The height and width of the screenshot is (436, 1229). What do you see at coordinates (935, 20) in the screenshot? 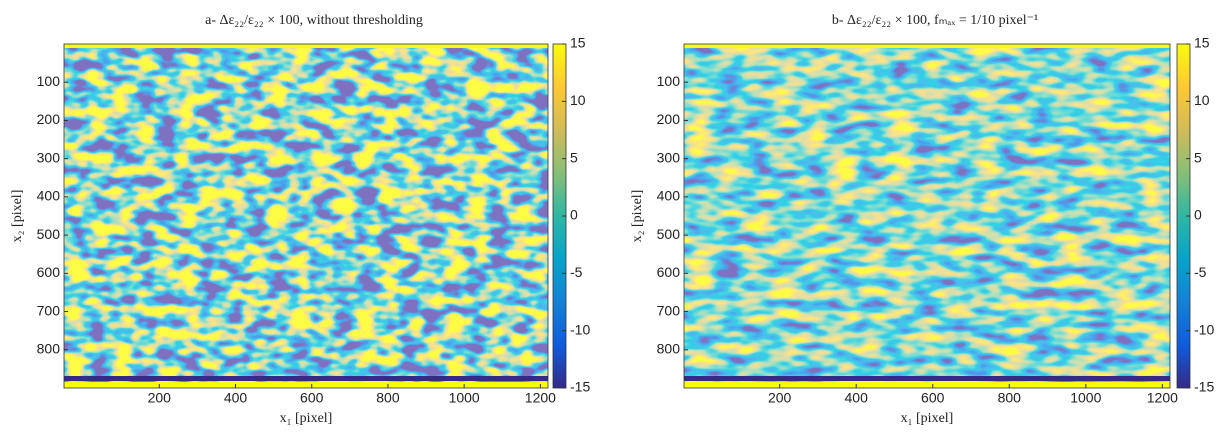
I see `chart-title: b- Δε₂₂/ε₂₂ × 100, fₘₐₓ = 1/10 pixel⁻¹` at bounding box center [935, 20].